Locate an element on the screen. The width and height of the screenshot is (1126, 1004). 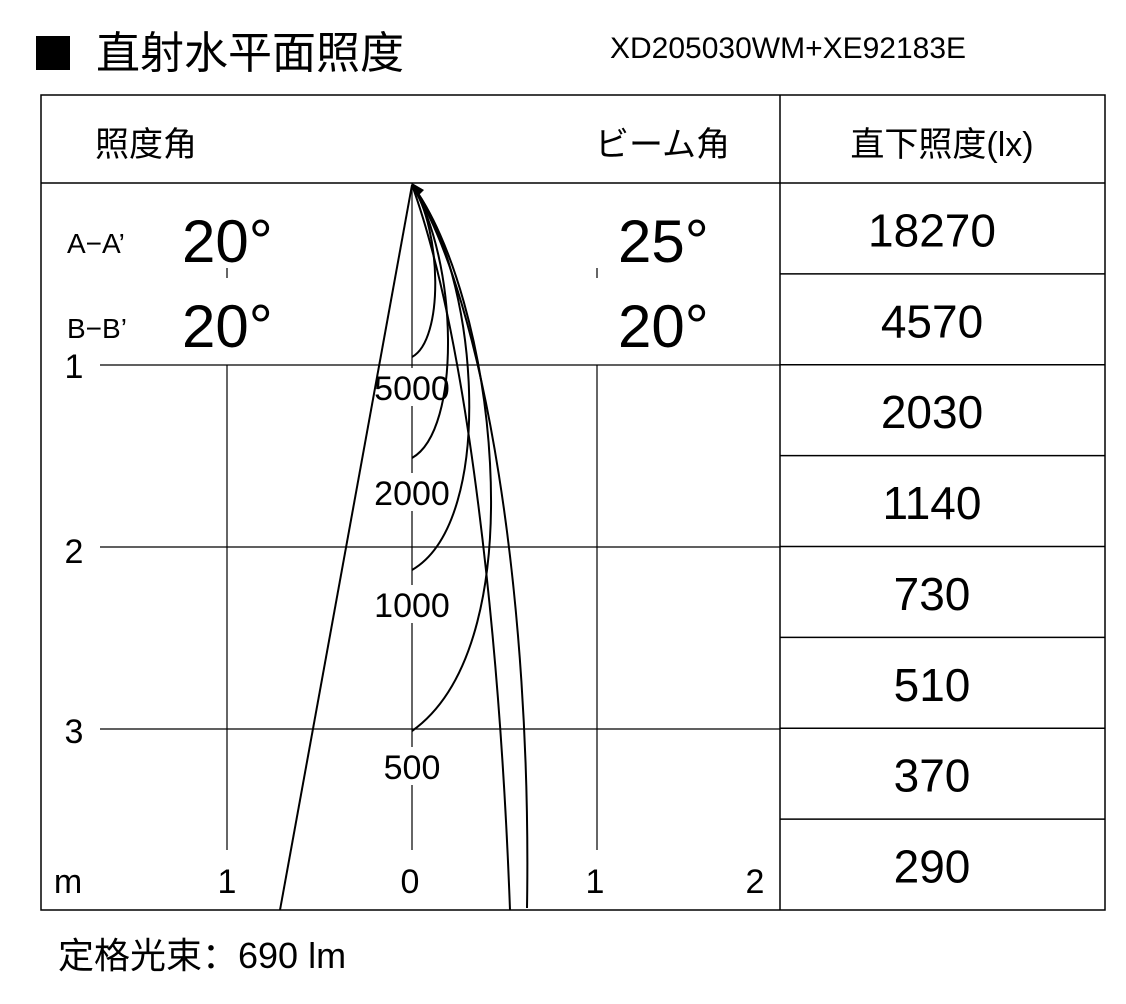
column-header: 照度角 is located at coordinates (146, 145).